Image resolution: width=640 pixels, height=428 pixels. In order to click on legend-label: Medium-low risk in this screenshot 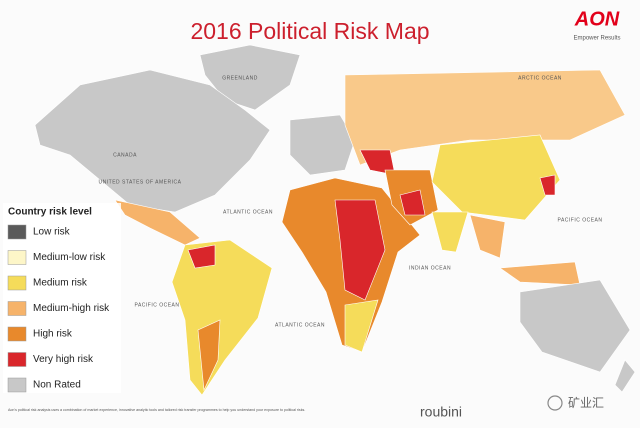, I will do `click(69, 257)`.